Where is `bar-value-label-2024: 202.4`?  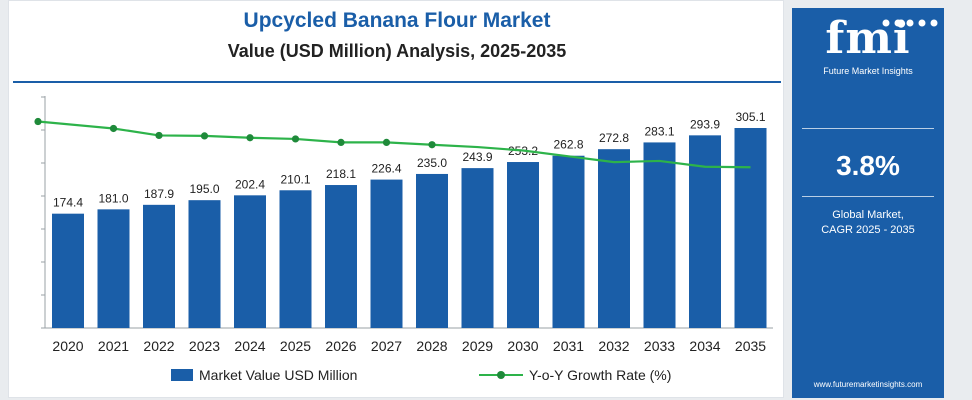 bar-value-label-2024: 202.4 is located at coordinates (250, 184).